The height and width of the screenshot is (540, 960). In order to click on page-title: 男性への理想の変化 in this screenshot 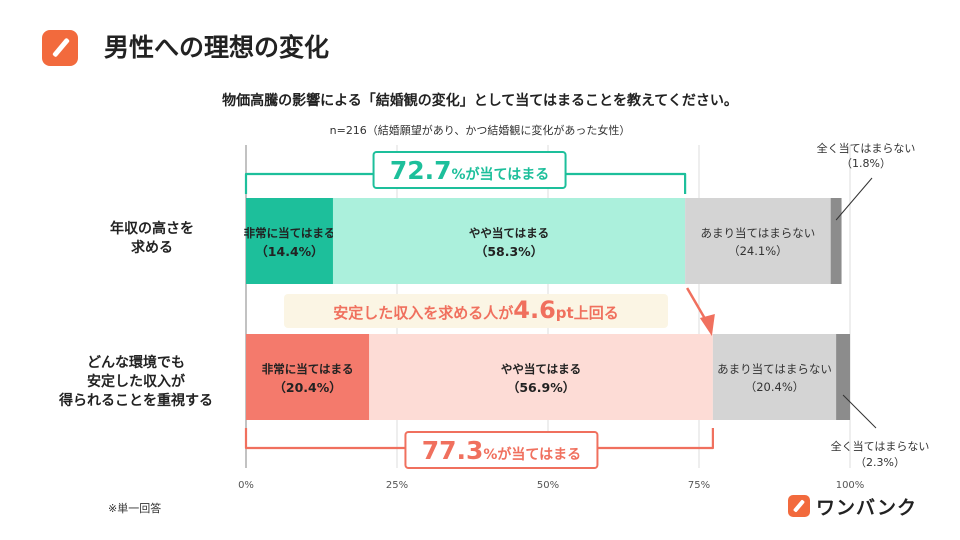, I will do `click(217, 47)`.